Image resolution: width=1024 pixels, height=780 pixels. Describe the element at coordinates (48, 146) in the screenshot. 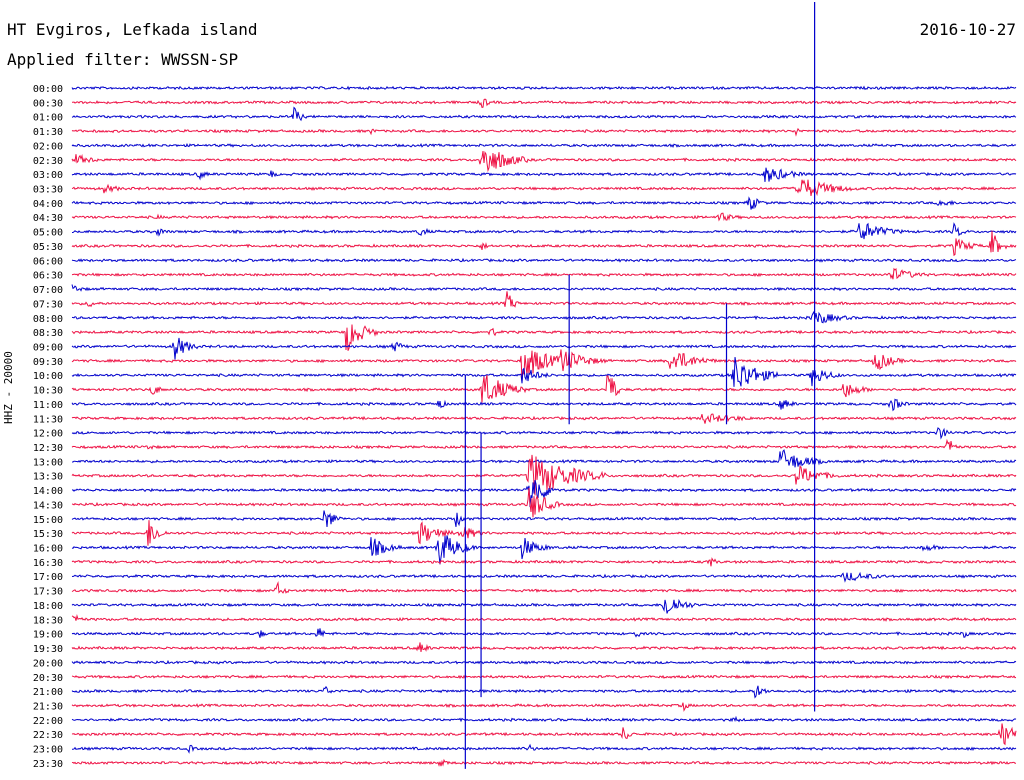

I see `row-time-label: 02:00` at that location.